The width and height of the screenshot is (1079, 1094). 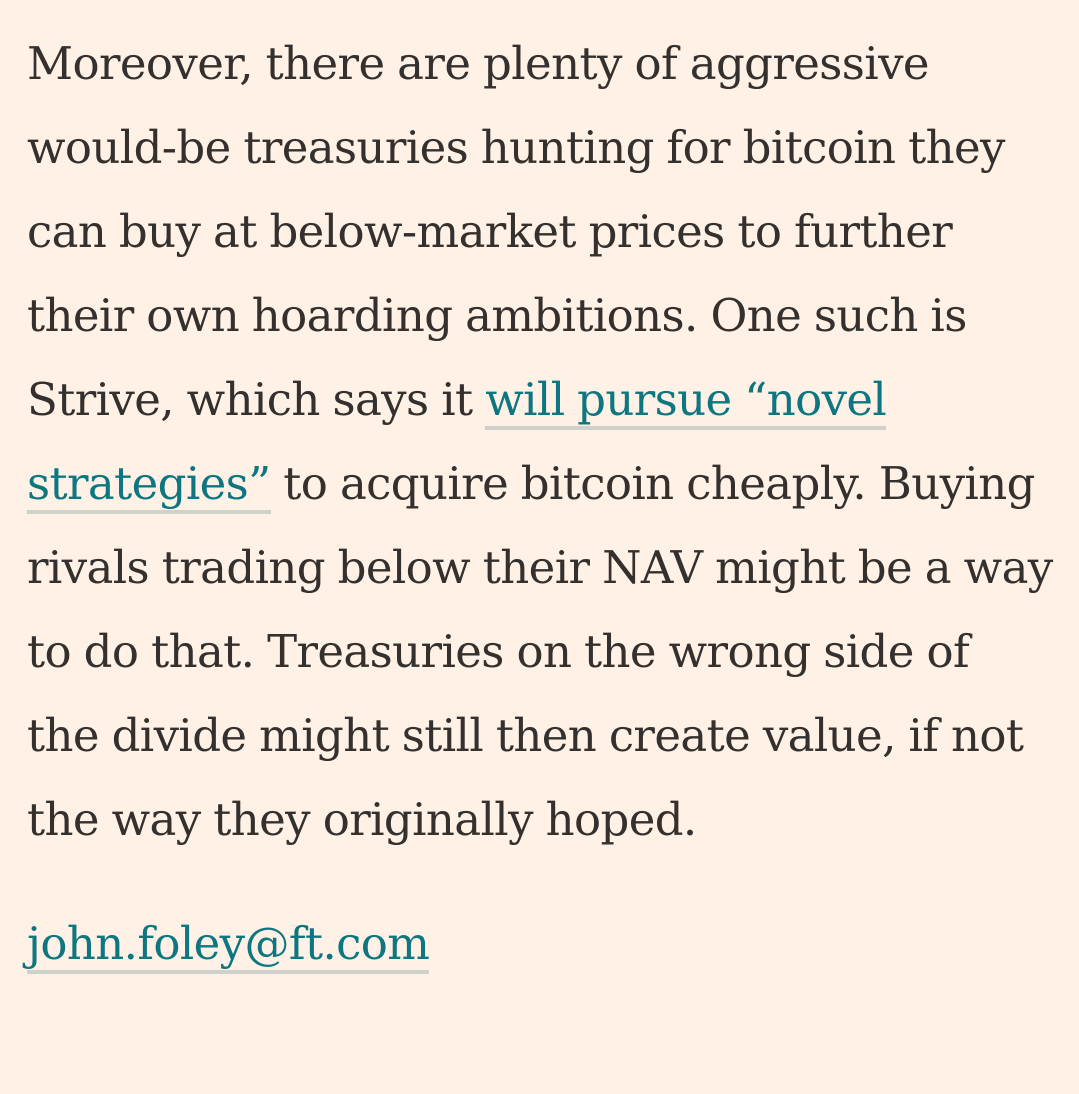 I want to click on author-contact: john.foley@ft.com, so click(x=540, y=944).